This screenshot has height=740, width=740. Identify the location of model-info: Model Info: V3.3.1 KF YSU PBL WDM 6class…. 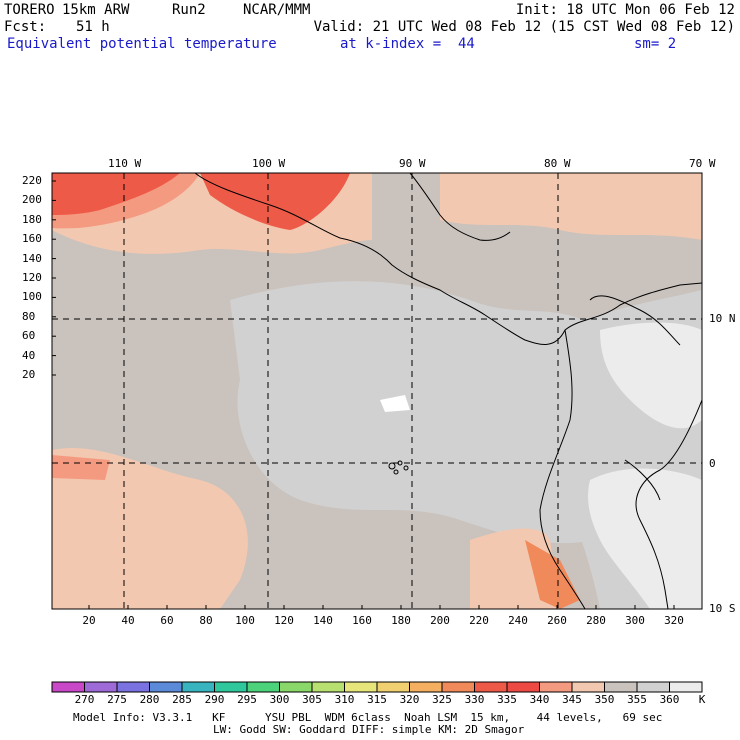
(368, 717).